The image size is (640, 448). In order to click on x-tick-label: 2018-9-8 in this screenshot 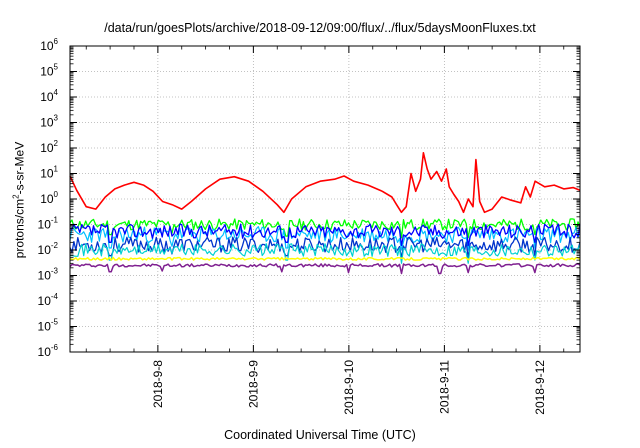, I will do `click(158, 384)`.